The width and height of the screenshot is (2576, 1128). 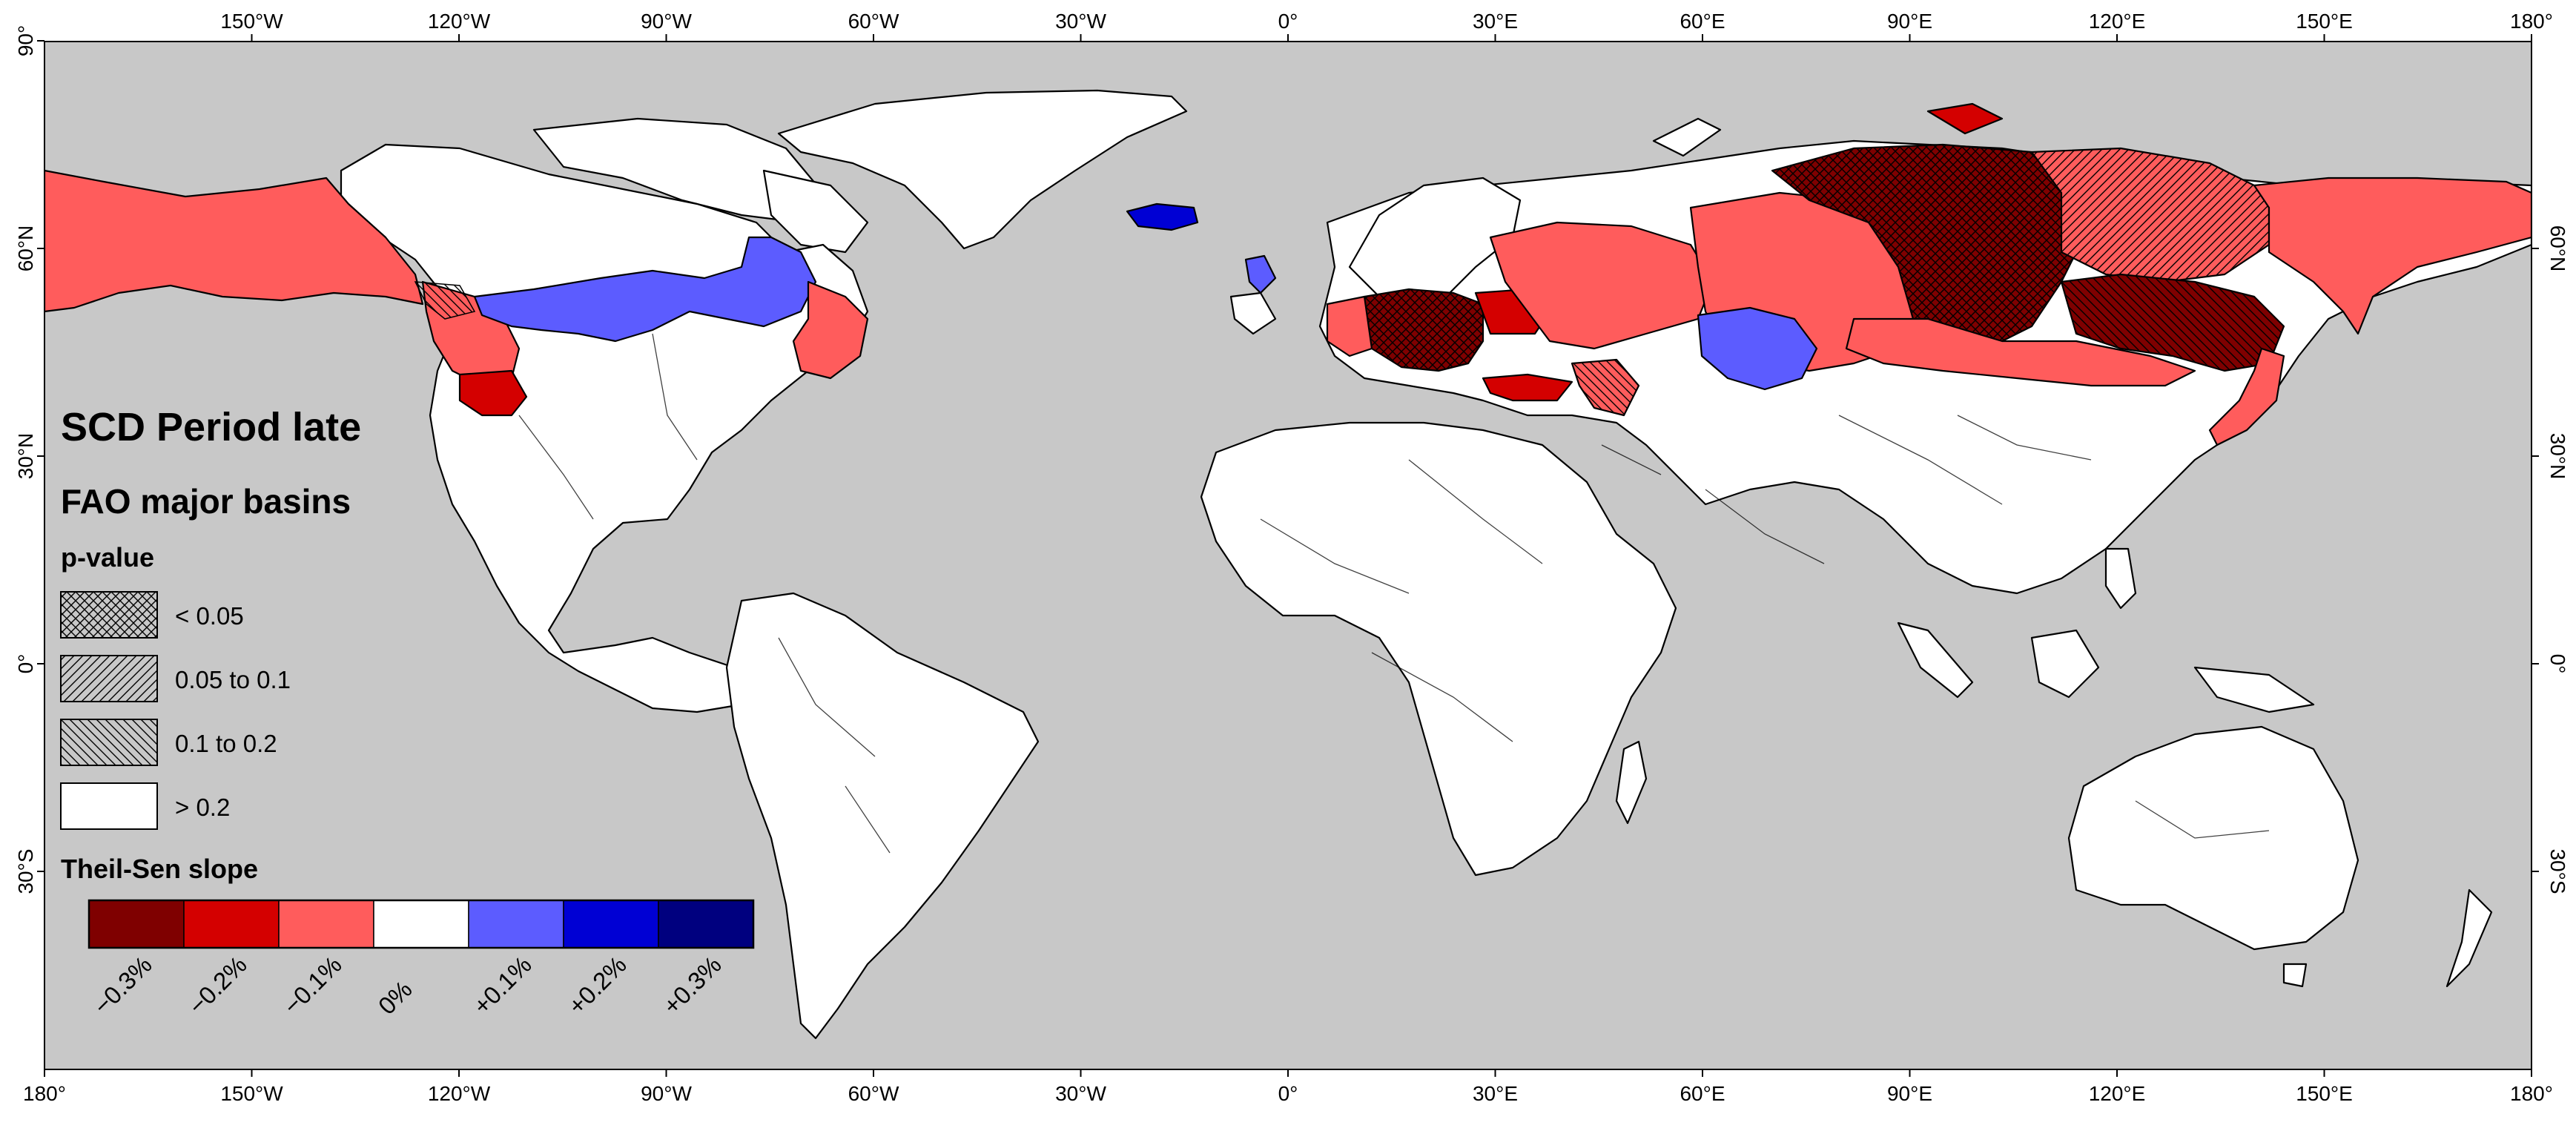 I want to click on slope-colorbar-border, so click(x=421, y=924).